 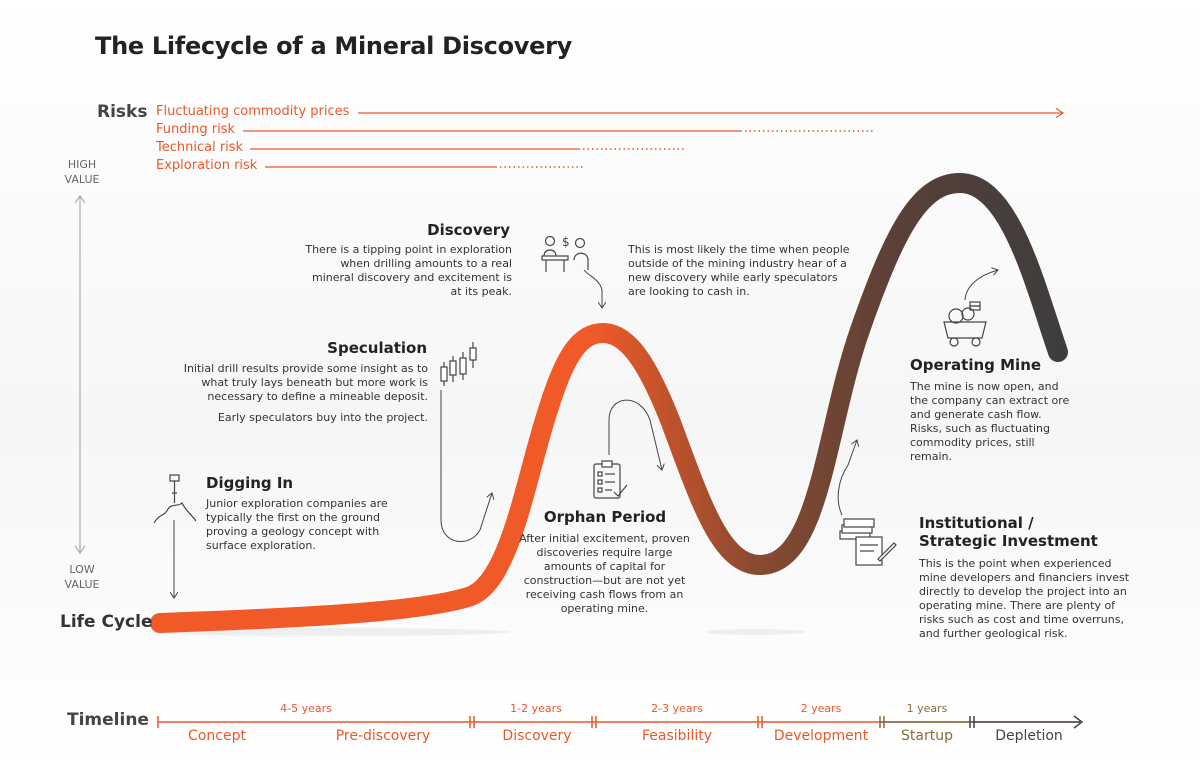 I want to click on risks-label: Risks, so click(x=122, y=112).